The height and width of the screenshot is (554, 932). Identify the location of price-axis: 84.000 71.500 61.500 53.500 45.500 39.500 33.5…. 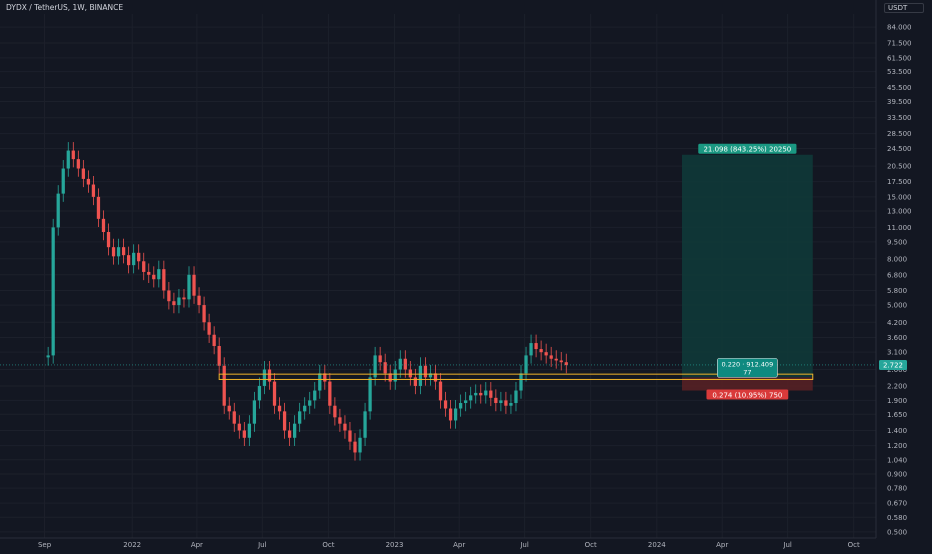
(899, 280).